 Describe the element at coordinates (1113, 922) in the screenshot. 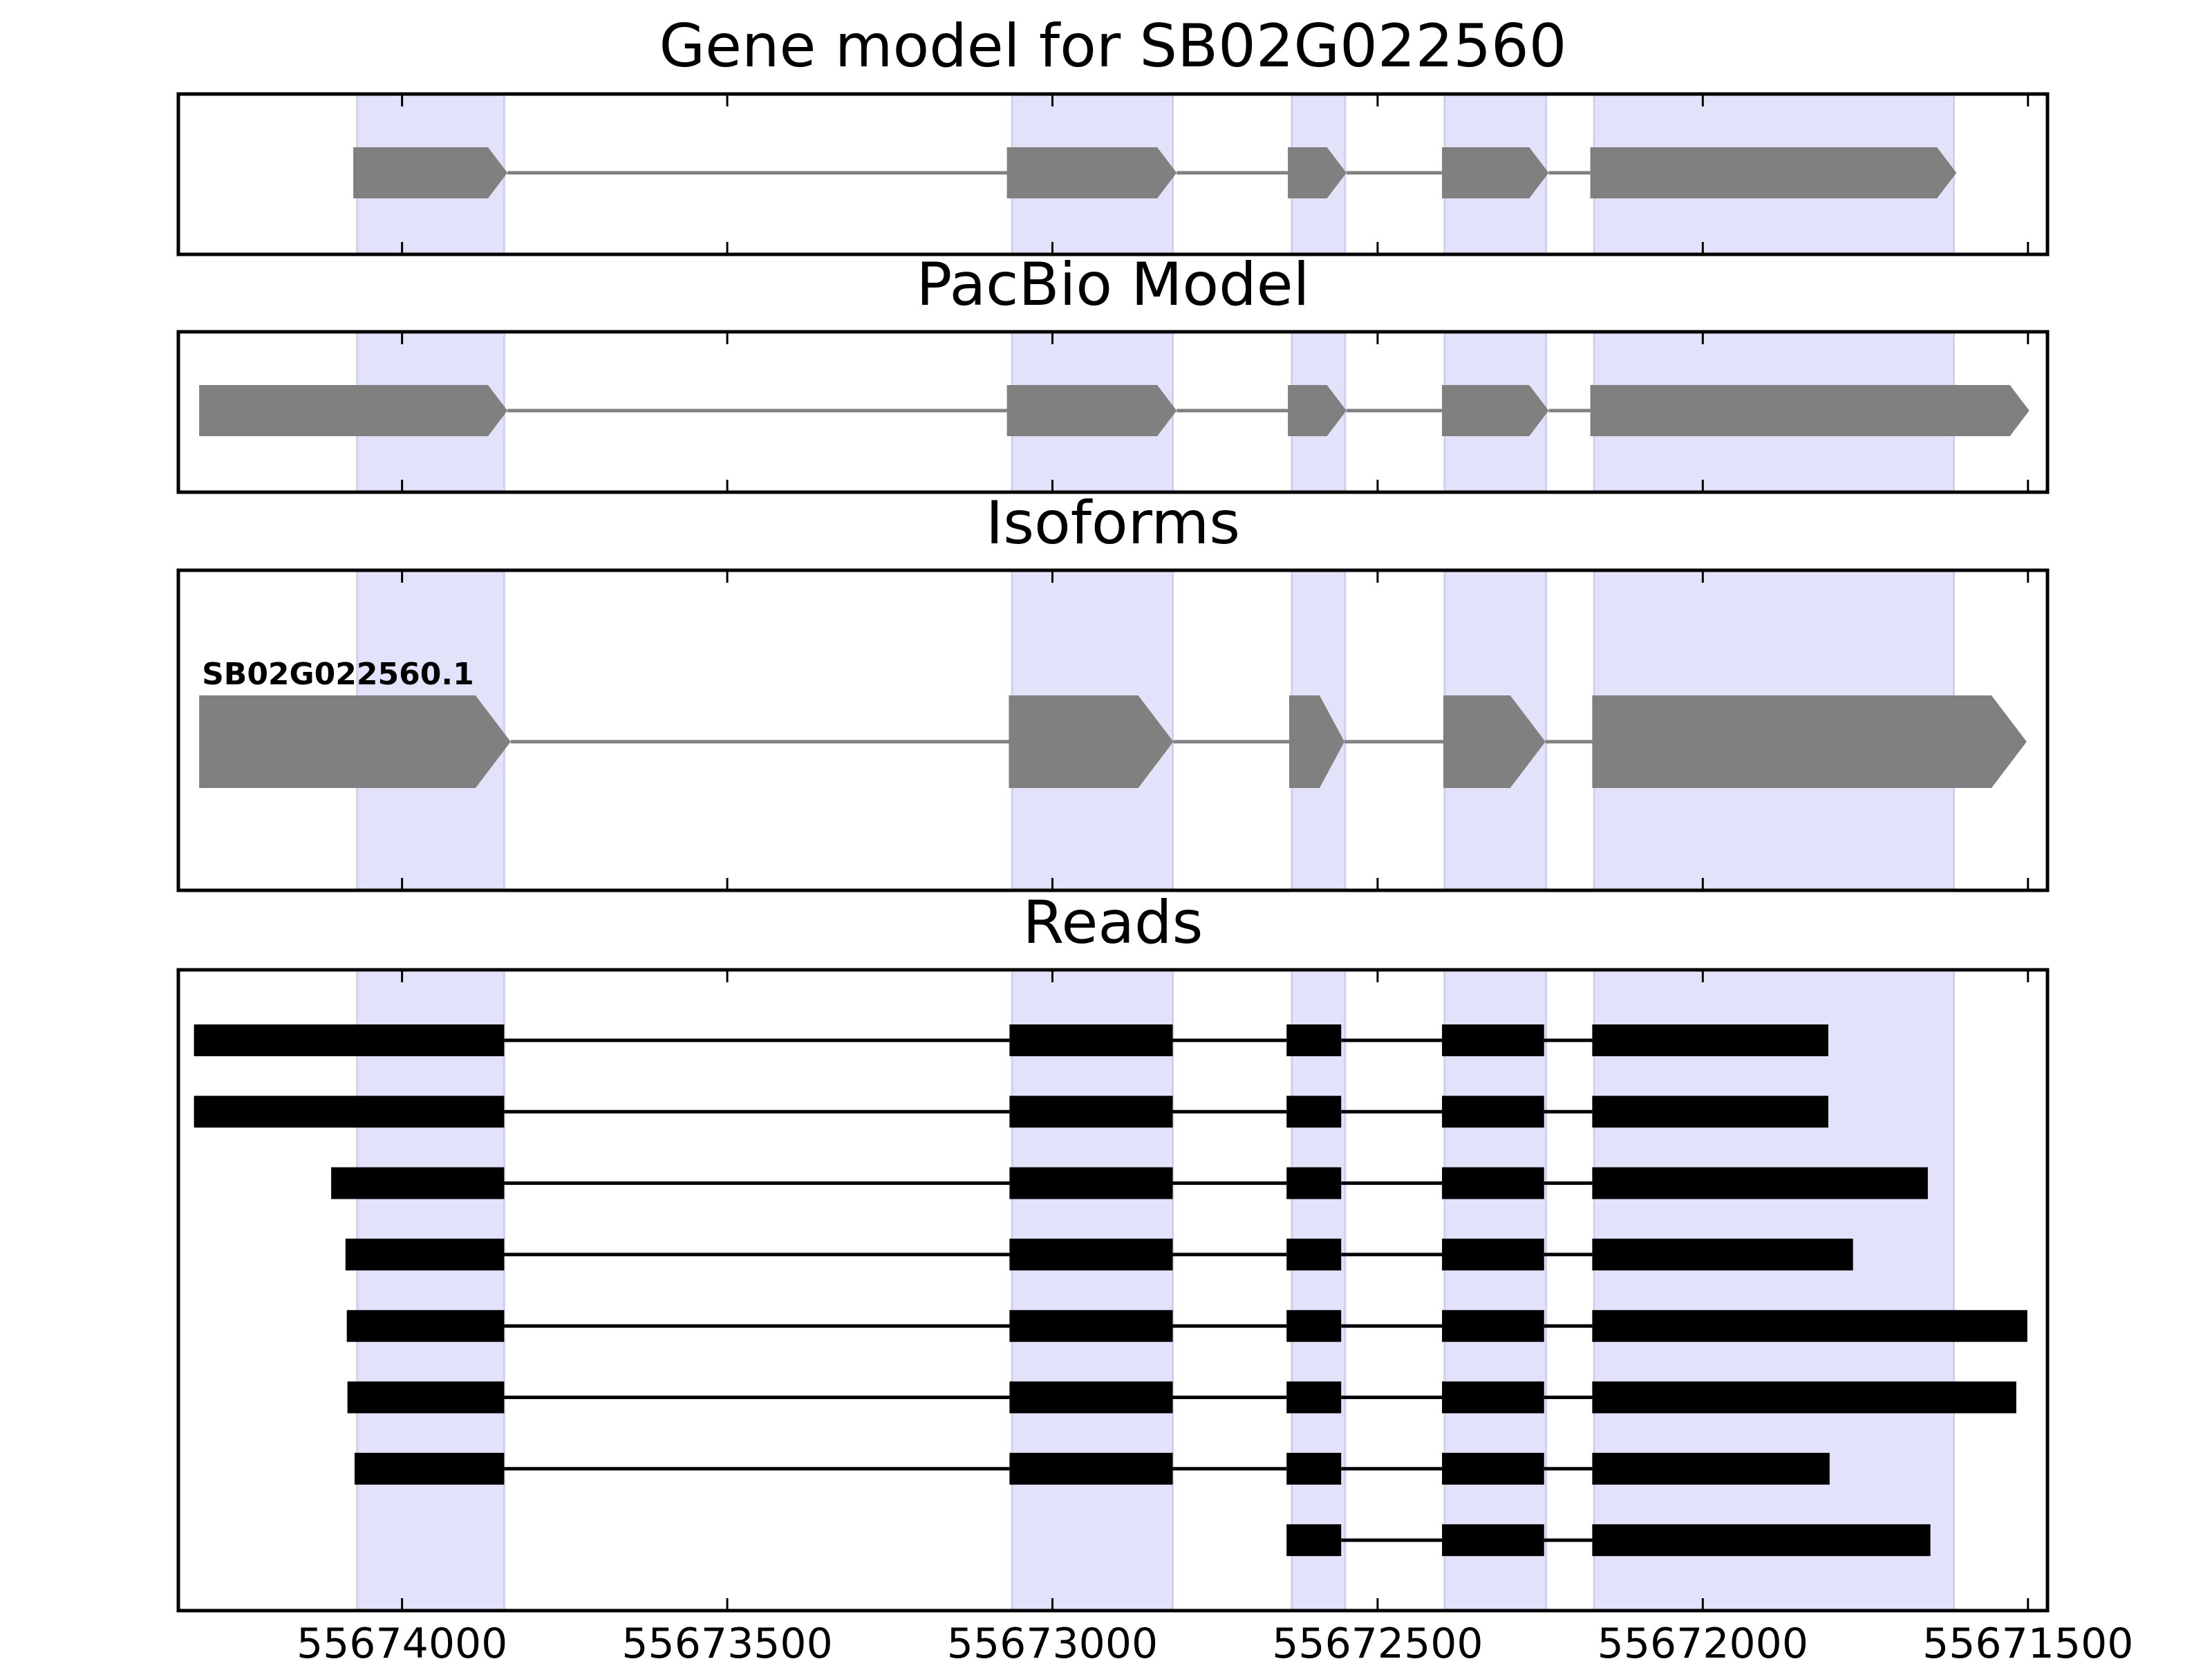

I see `panel-title: Reads` at that location.